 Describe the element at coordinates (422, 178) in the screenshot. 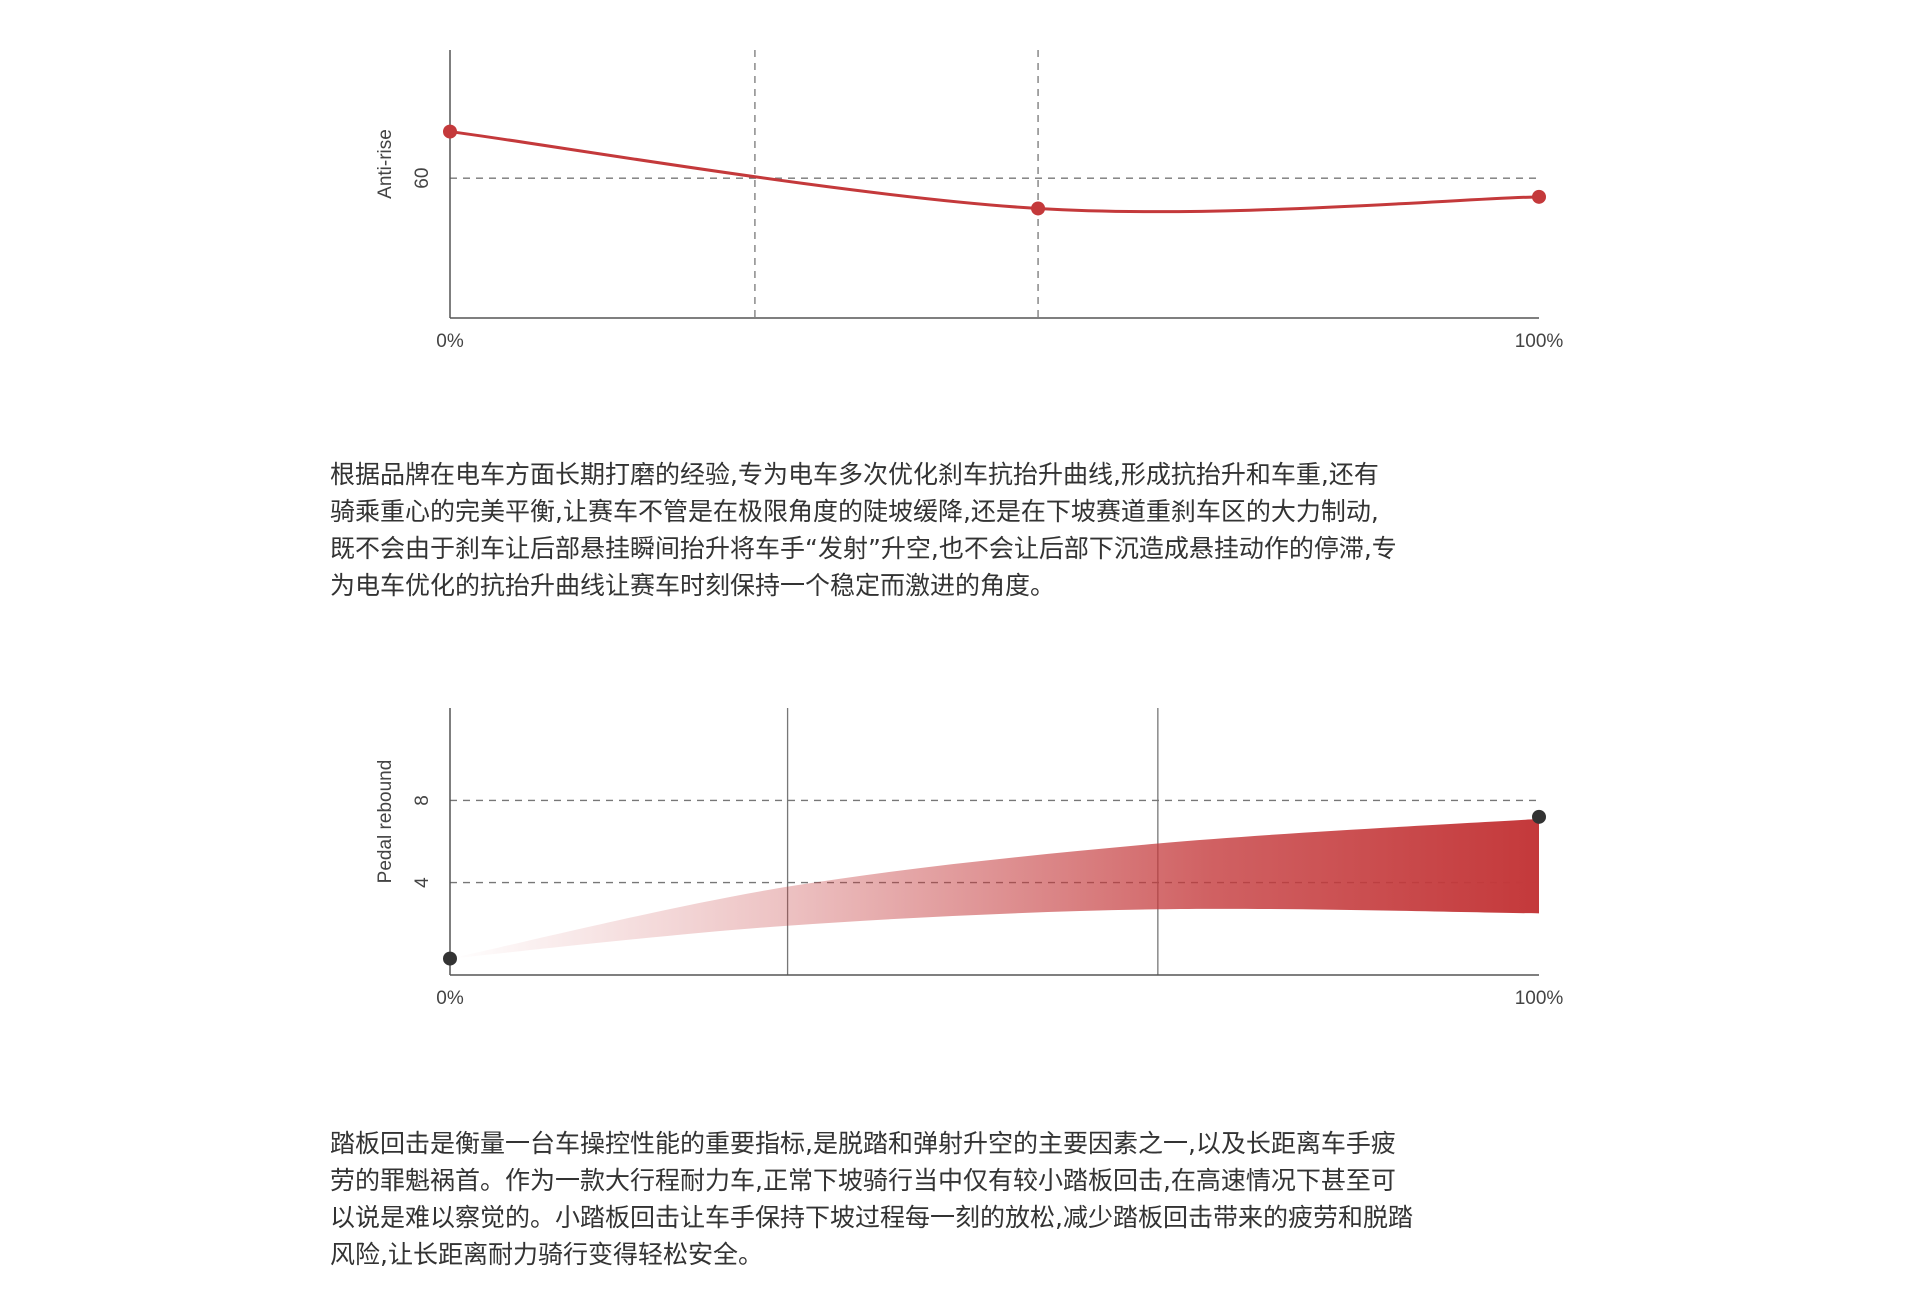

I see `y-tick-label: 60` at that location.